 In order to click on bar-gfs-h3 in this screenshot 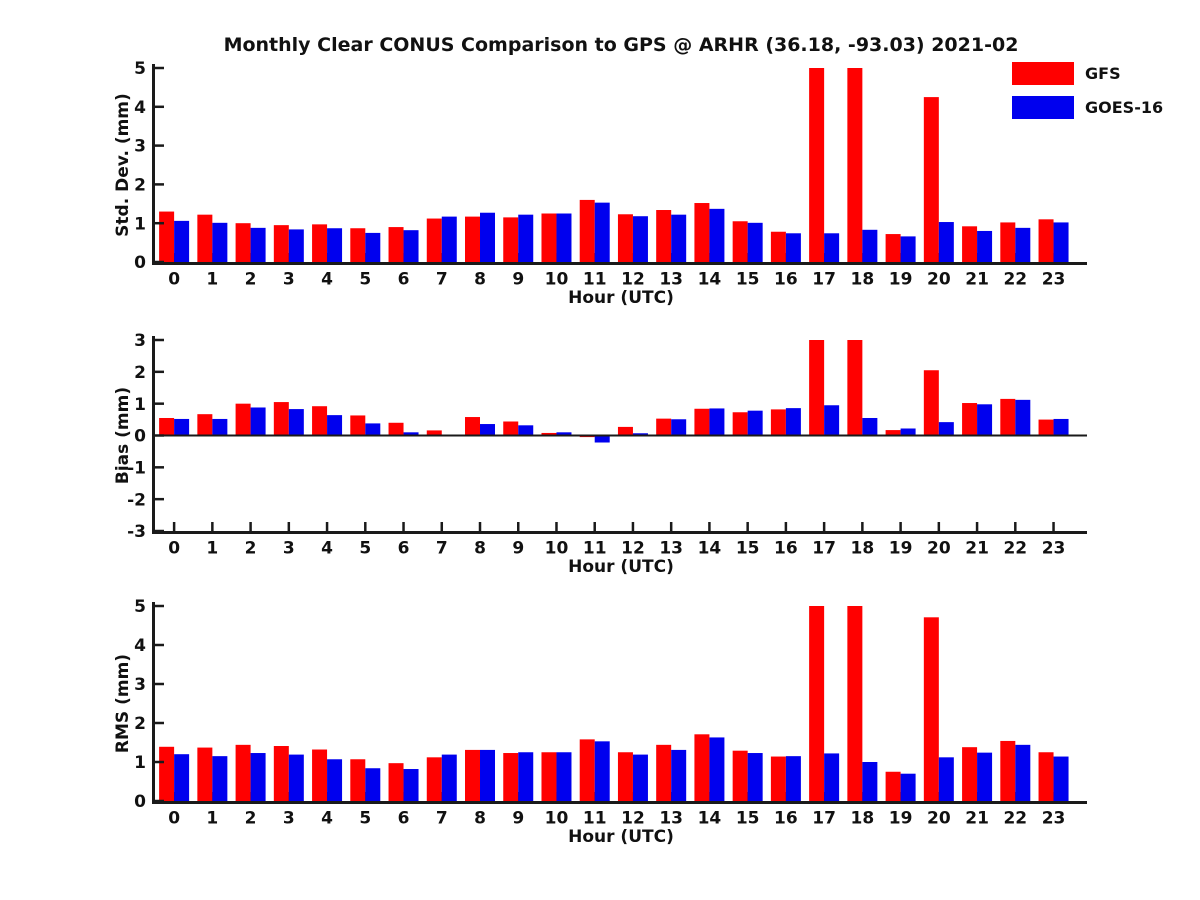, I will do `click(281, 419)`.